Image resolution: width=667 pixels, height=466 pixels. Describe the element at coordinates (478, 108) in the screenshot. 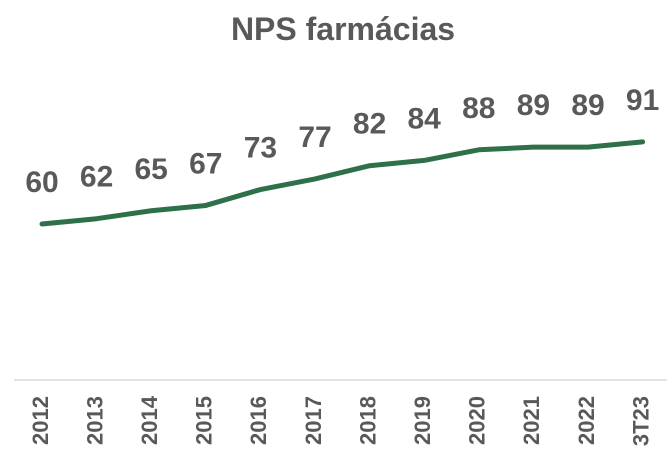

I see `data-label: 88` at that location.